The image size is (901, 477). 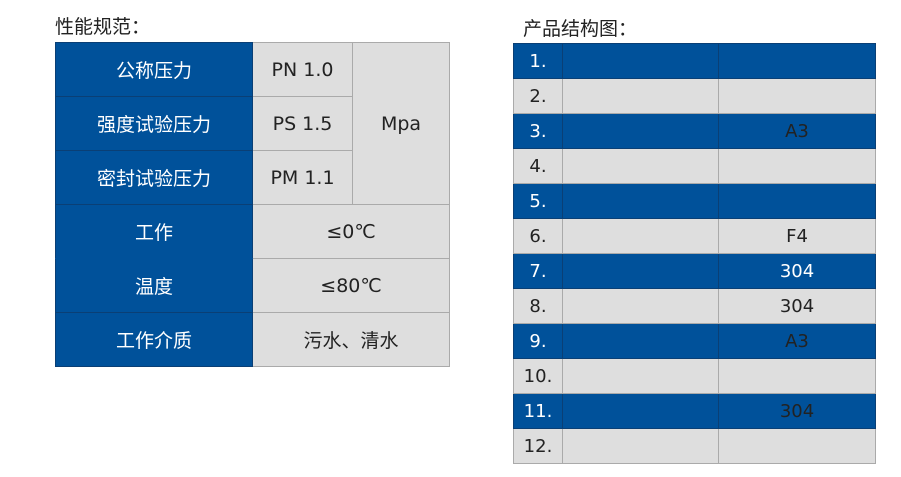 I want to click on table-row: 11. 304, so click(x=694, y=411).